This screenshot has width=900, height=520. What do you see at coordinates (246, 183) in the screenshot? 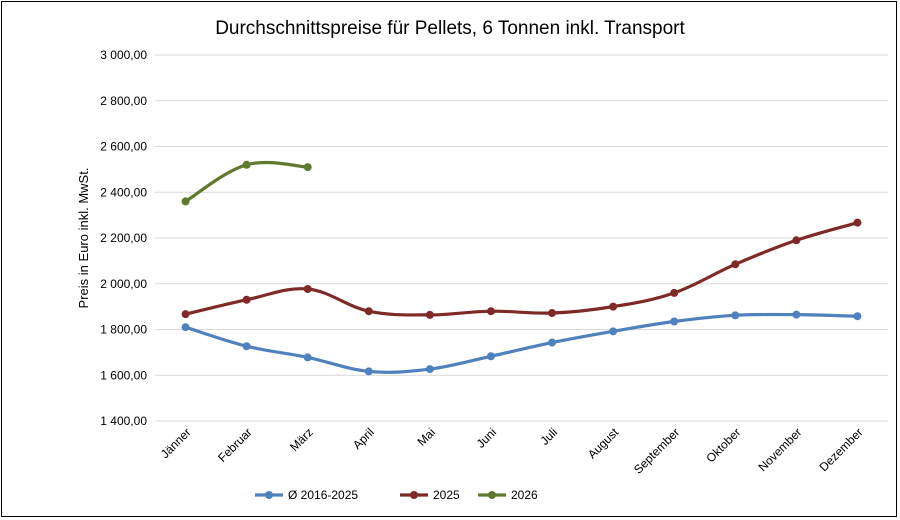
I see `series-2026` at bounding box center [246, 183].